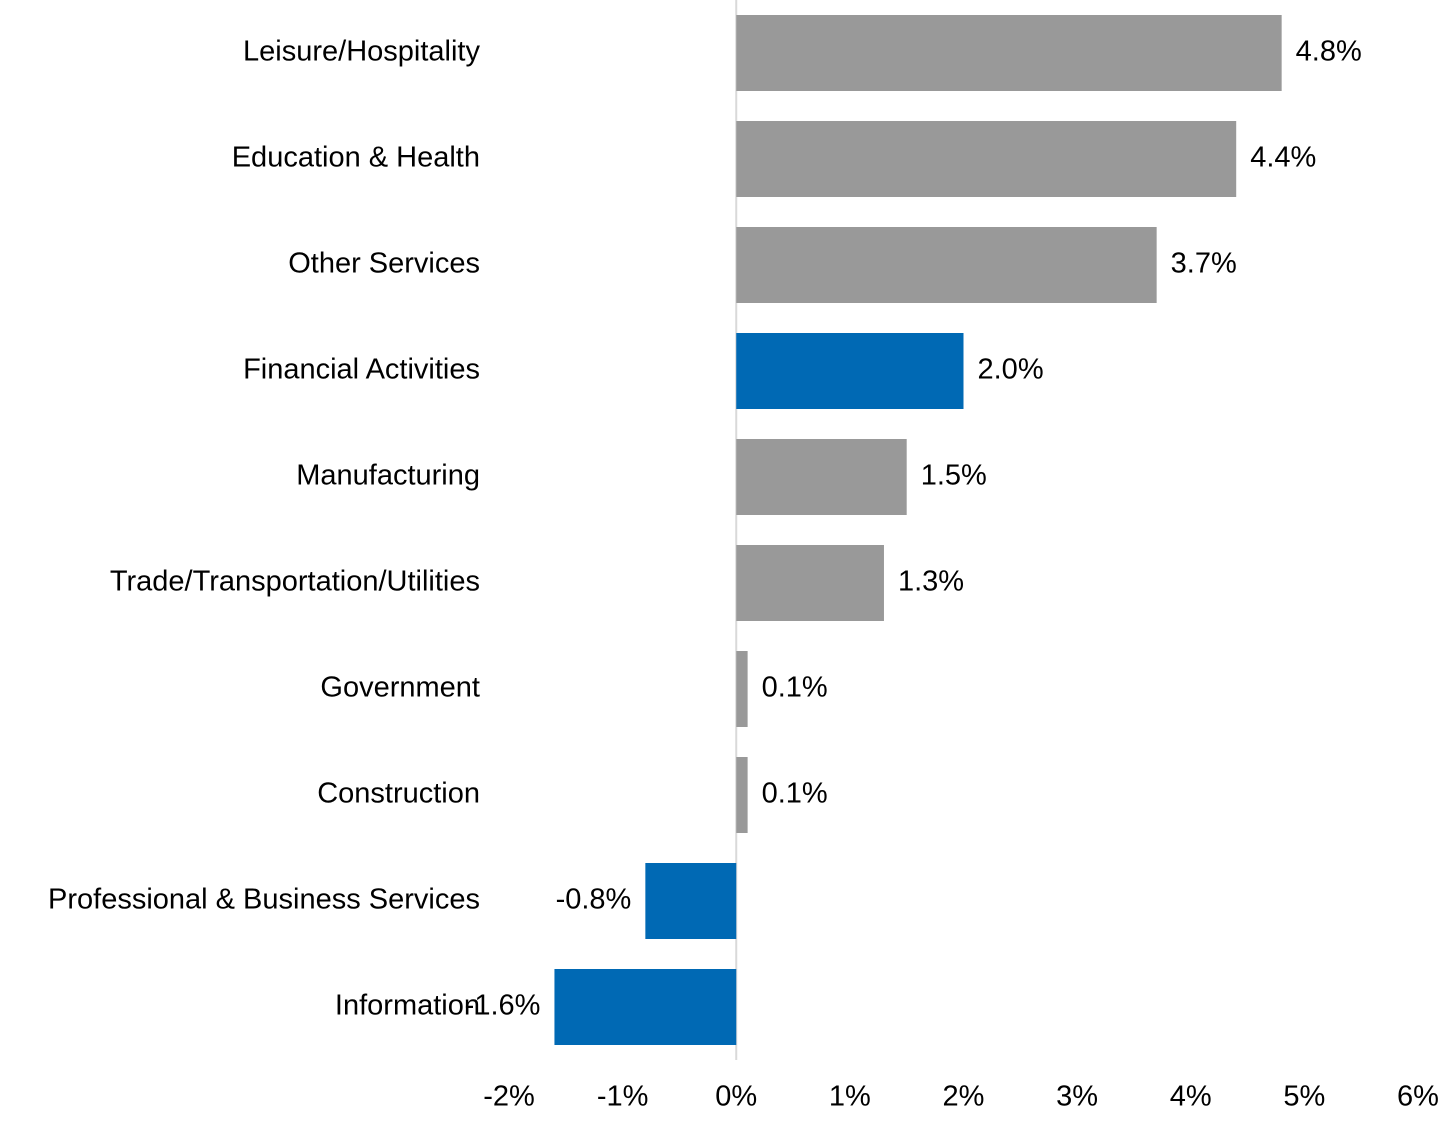 This screenshot has height=1121, width=1447. What do you see at coordinates (400, 688) in the screenshot?
I see `category-label: Government` at bounding box center [400, 688].